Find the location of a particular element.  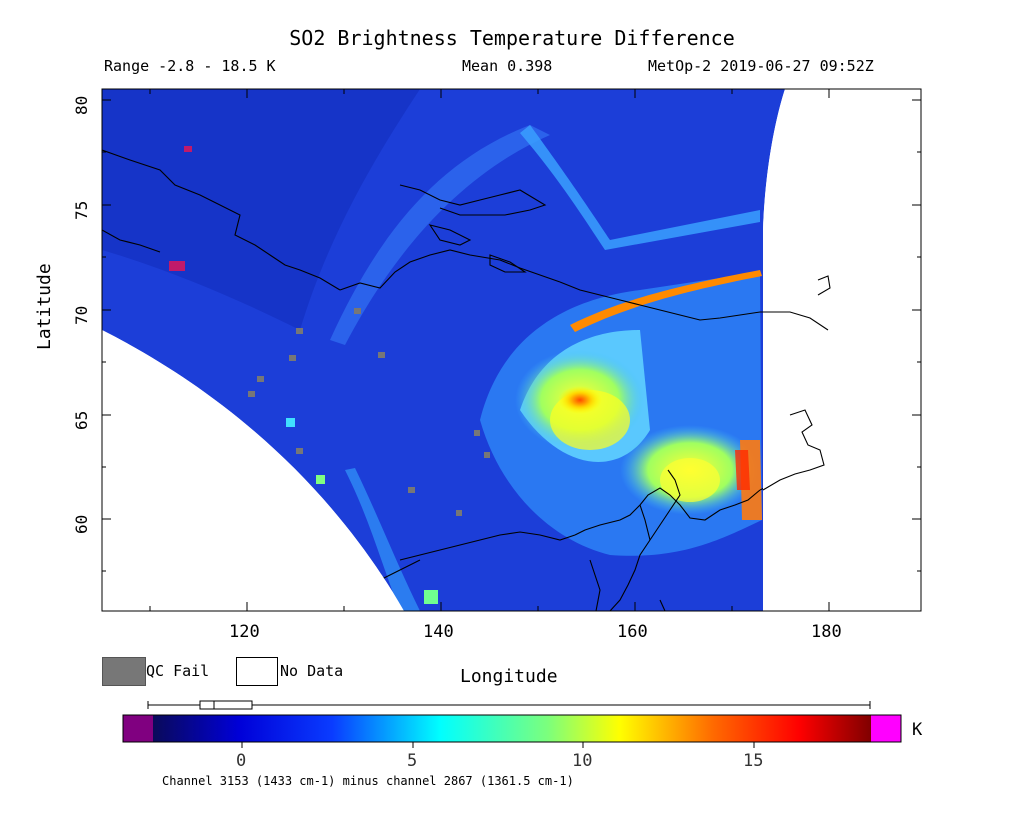

range-label: Range -2.8 - 18.5 K is located at coordinates (190, 66).